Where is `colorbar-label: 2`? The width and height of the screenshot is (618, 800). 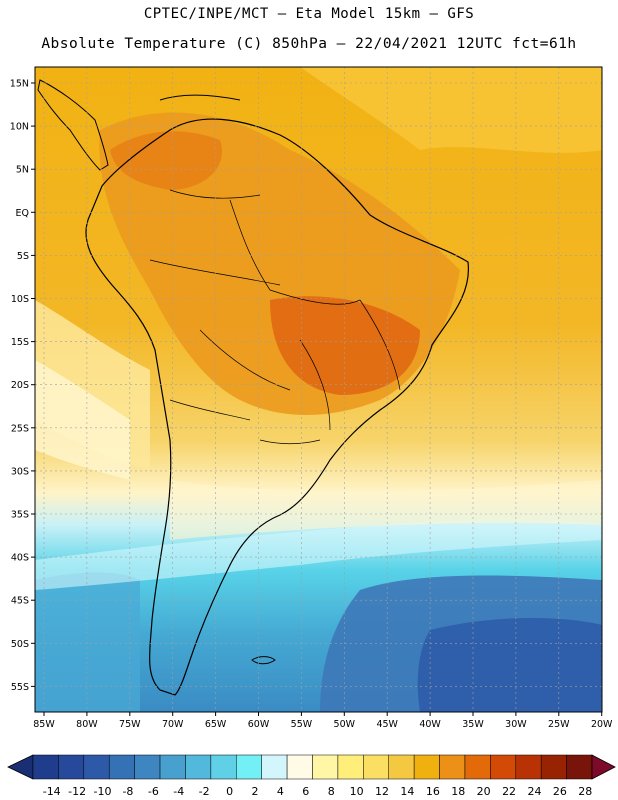
colorbar-label: 2 is located at coordinates (254, 791).